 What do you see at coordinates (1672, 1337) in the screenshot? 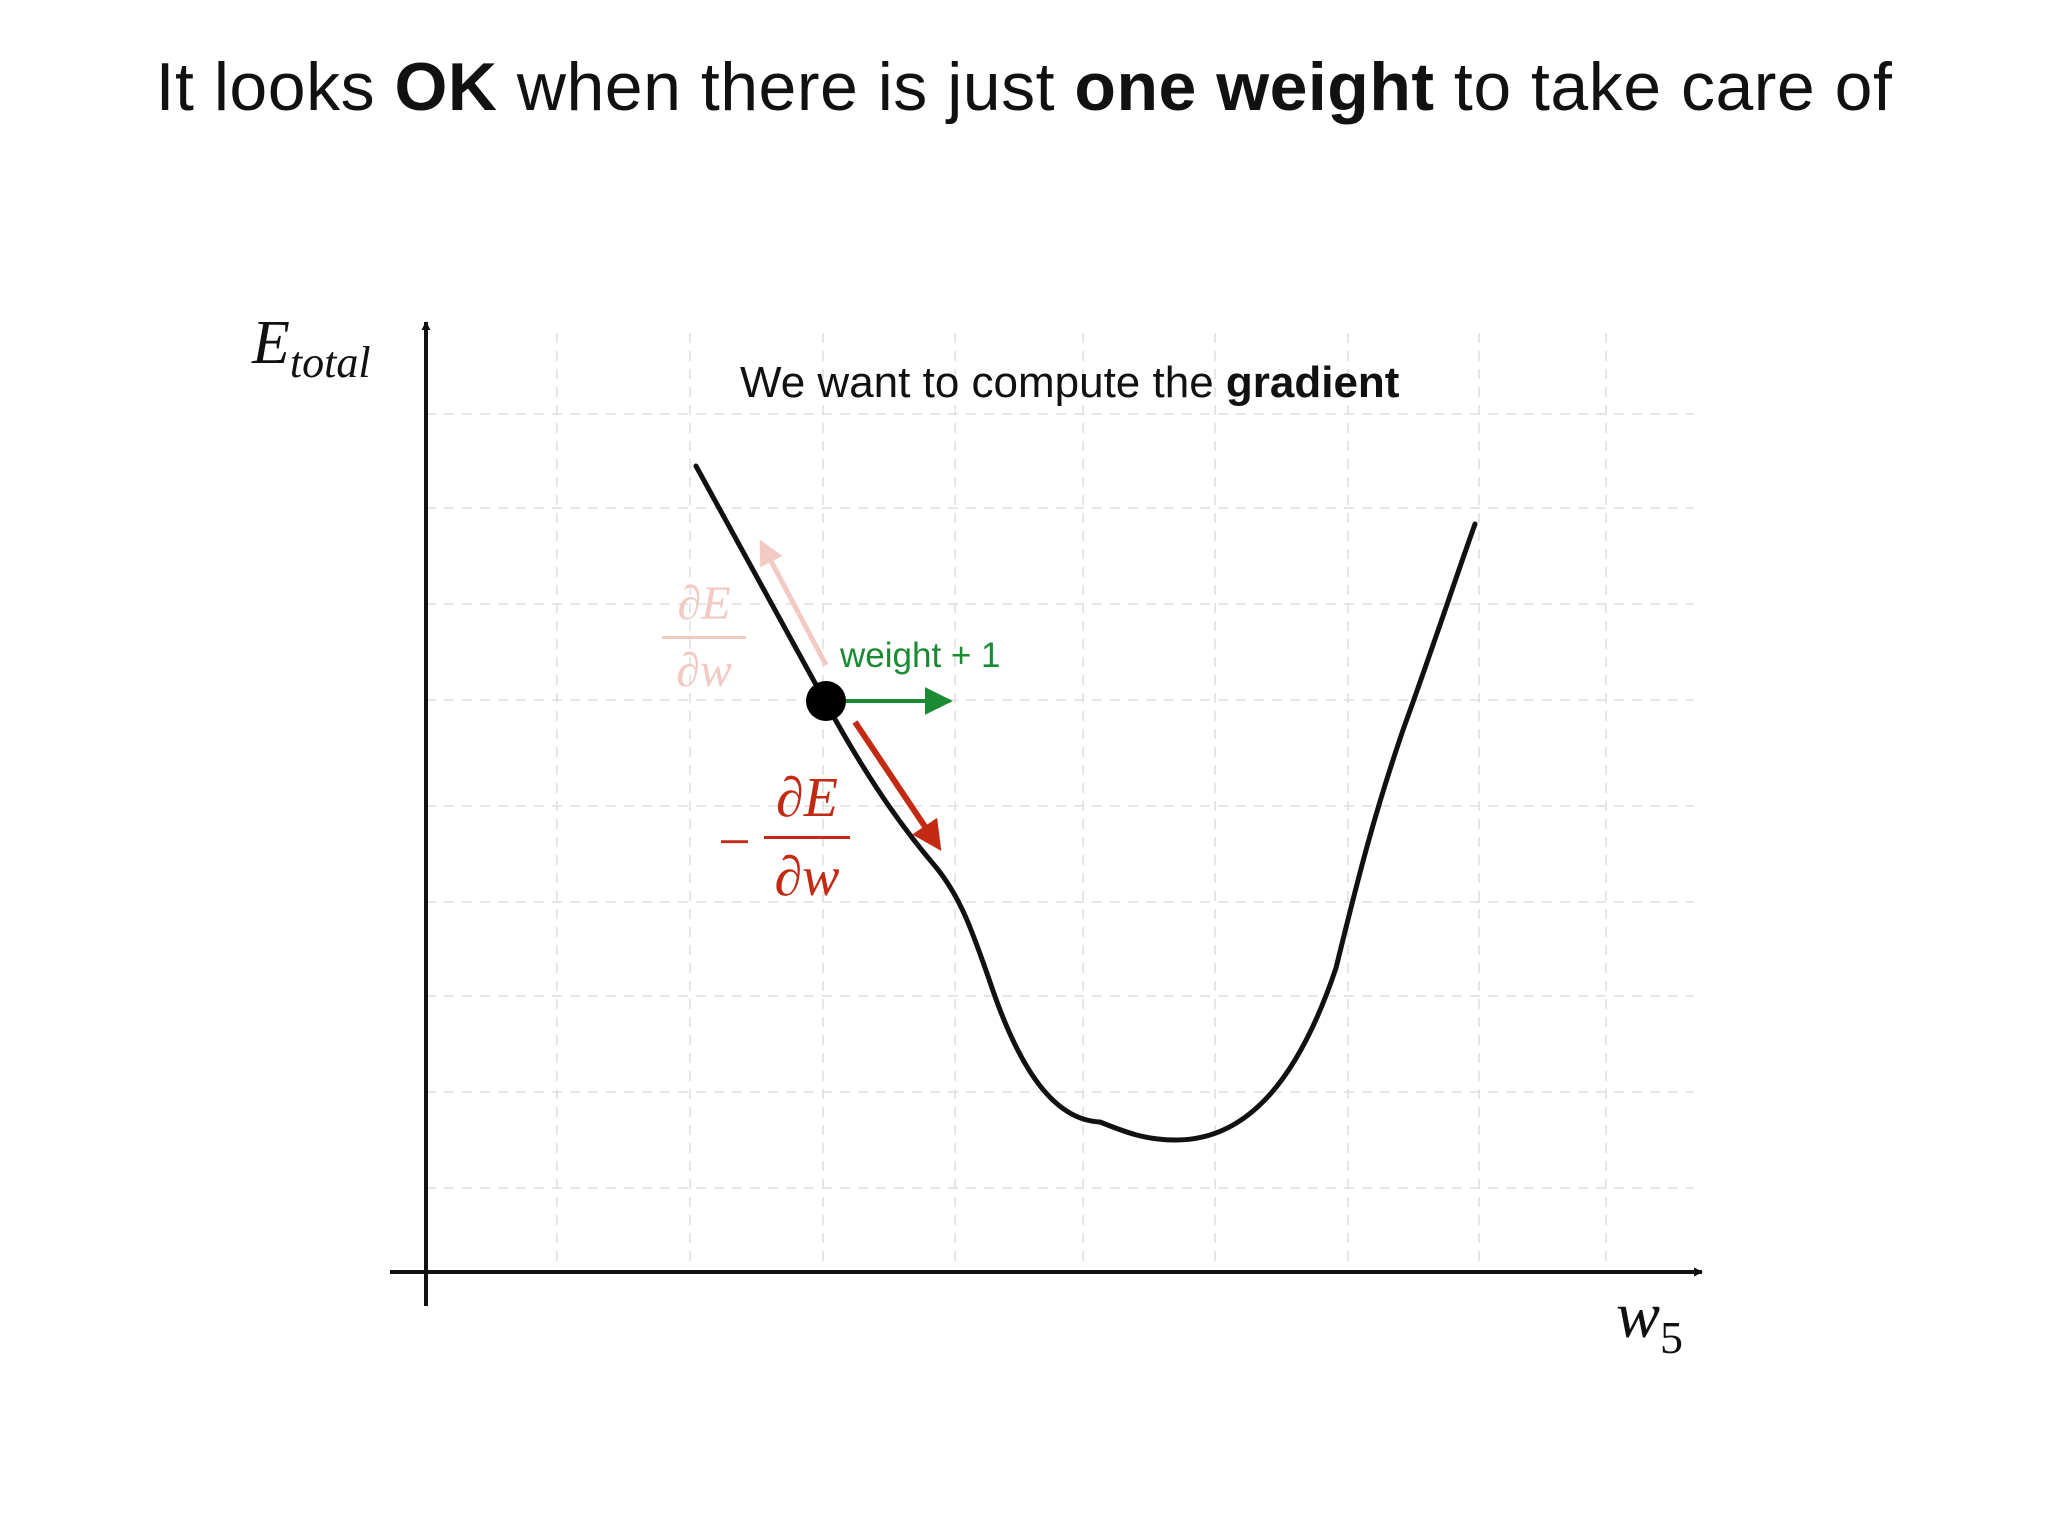
I see `x-axis-label-subscript: 5` at bounding box center [1672, 1337].